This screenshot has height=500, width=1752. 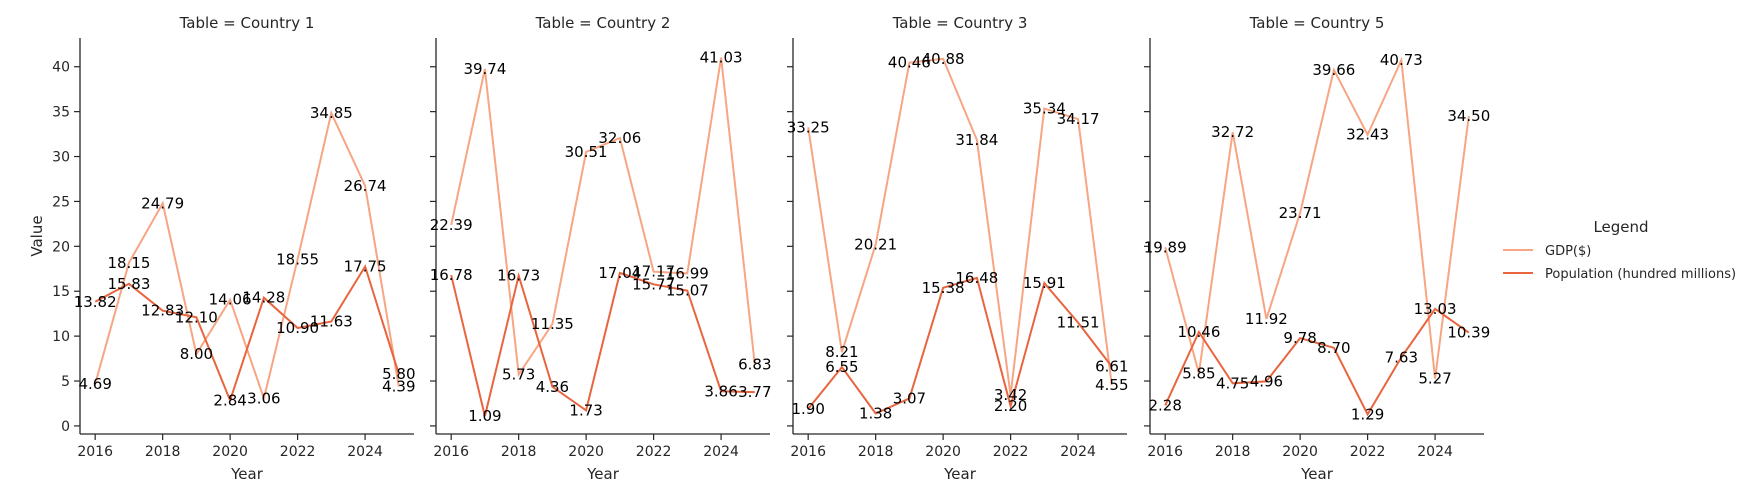 What do you see at coordinates (61, 113) in the screenshot?
I see `y-tick-label: 35` at bounding box center [61, 113].